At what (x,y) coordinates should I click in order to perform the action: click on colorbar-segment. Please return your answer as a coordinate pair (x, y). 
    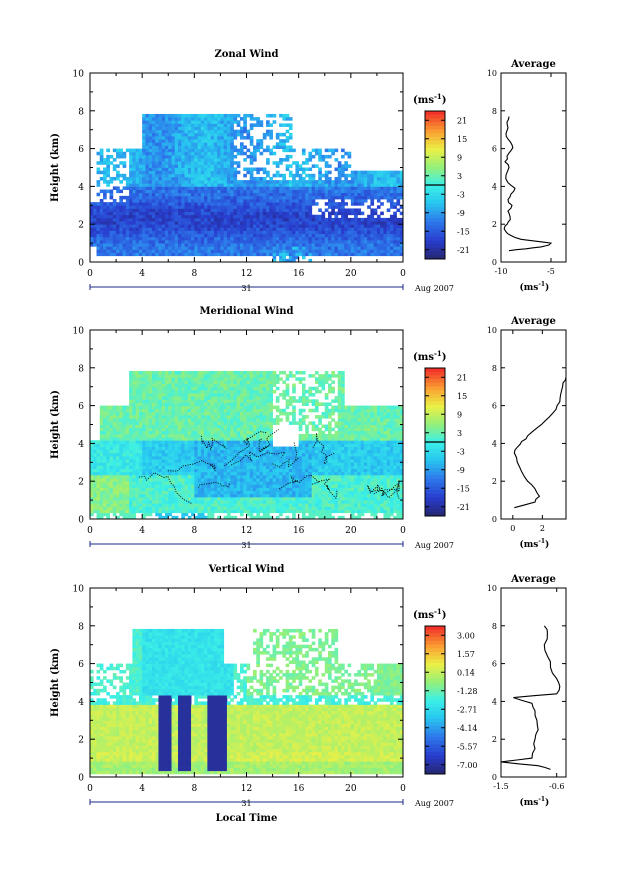
    Looking at the image, I should click on (435, 172).